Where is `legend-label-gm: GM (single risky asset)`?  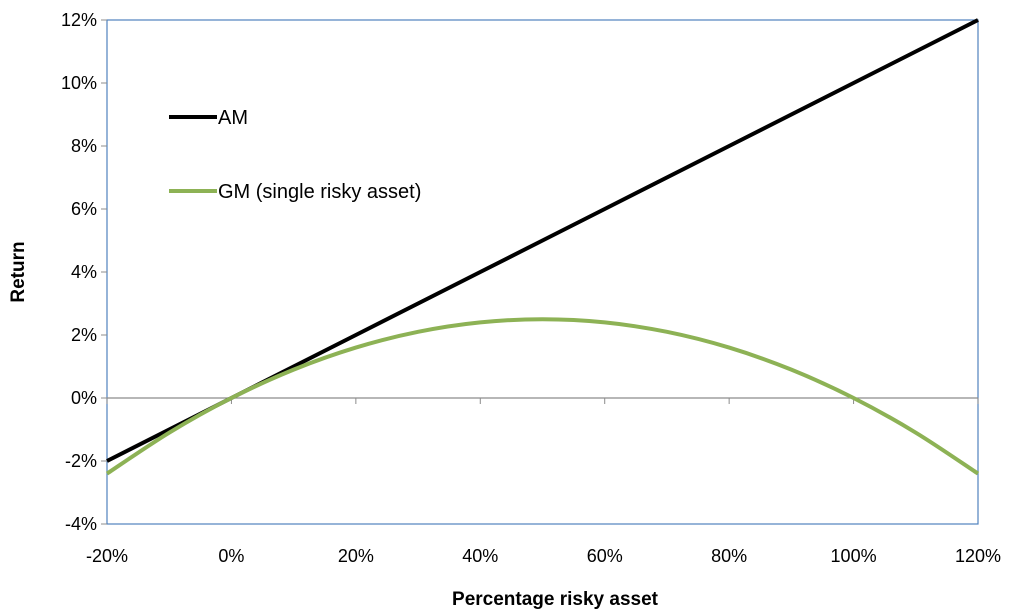
legend-label-gm: GM (single risky asset) is located at coordinates (319, 192).